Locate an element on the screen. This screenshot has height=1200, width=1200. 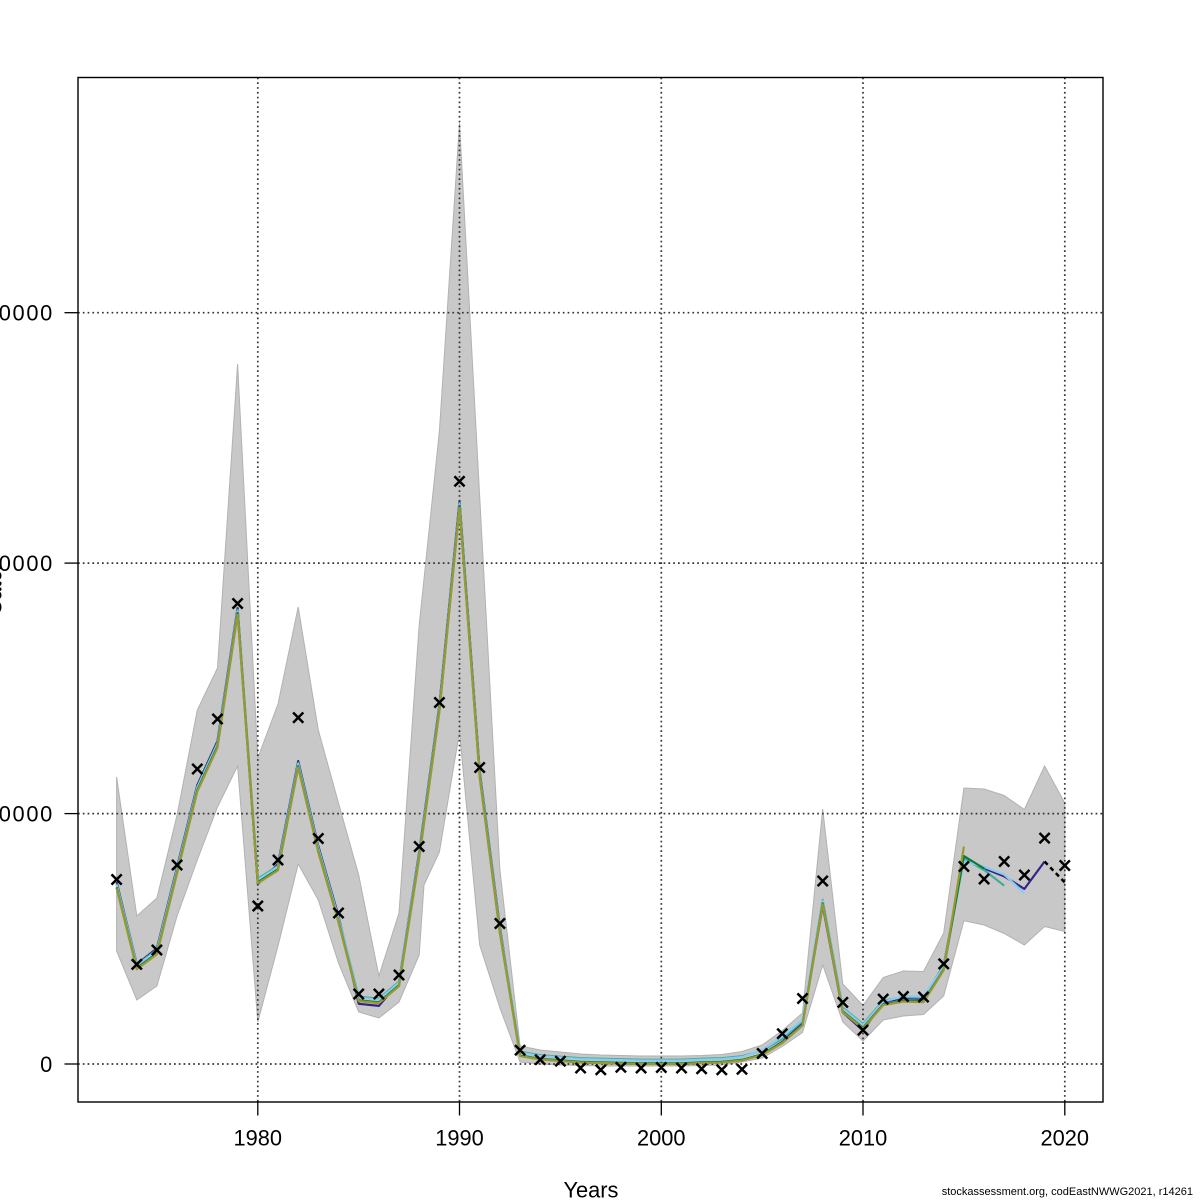
svg-text: 2000 is located at coordinates (661, 1137).